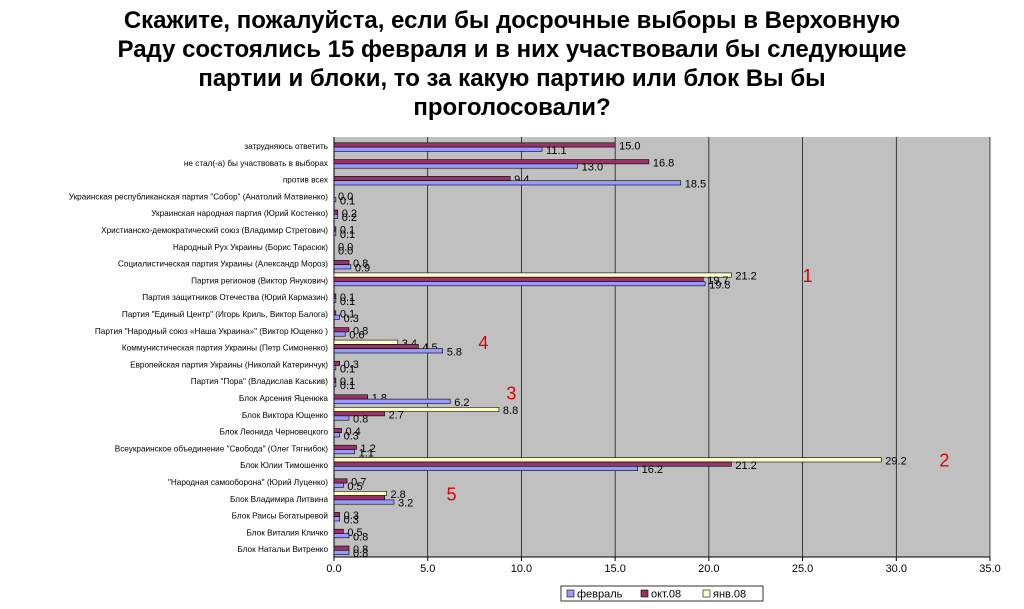 Image resolution: width=1024 pixels, height=609 pixels. I want to click on x-tick-label: 30.0, so click(896, 569).